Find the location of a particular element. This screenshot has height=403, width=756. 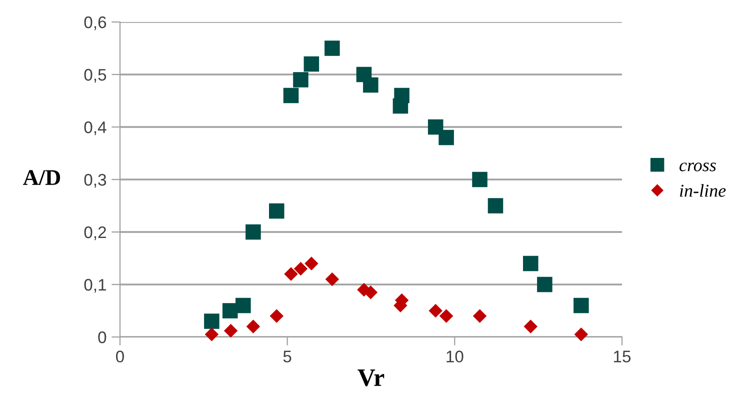

y-tick-label: 0 is located at coordinates (102, 337).